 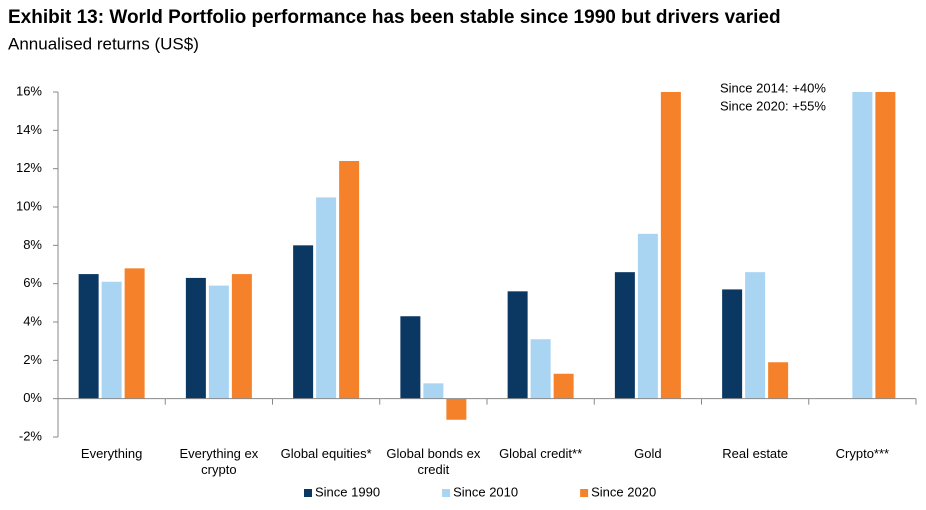 What do you see at coordinates (541, 453) in the screenshot?
I see `x-tick-label: Global credit**` at bounding box center [541, 453].